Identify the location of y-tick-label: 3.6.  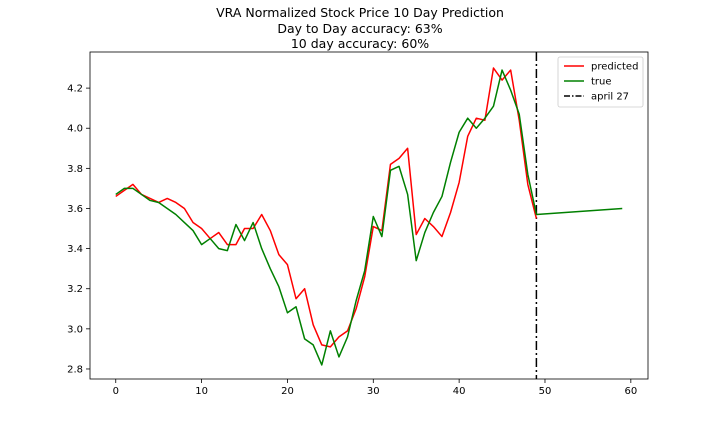
(75, 209).